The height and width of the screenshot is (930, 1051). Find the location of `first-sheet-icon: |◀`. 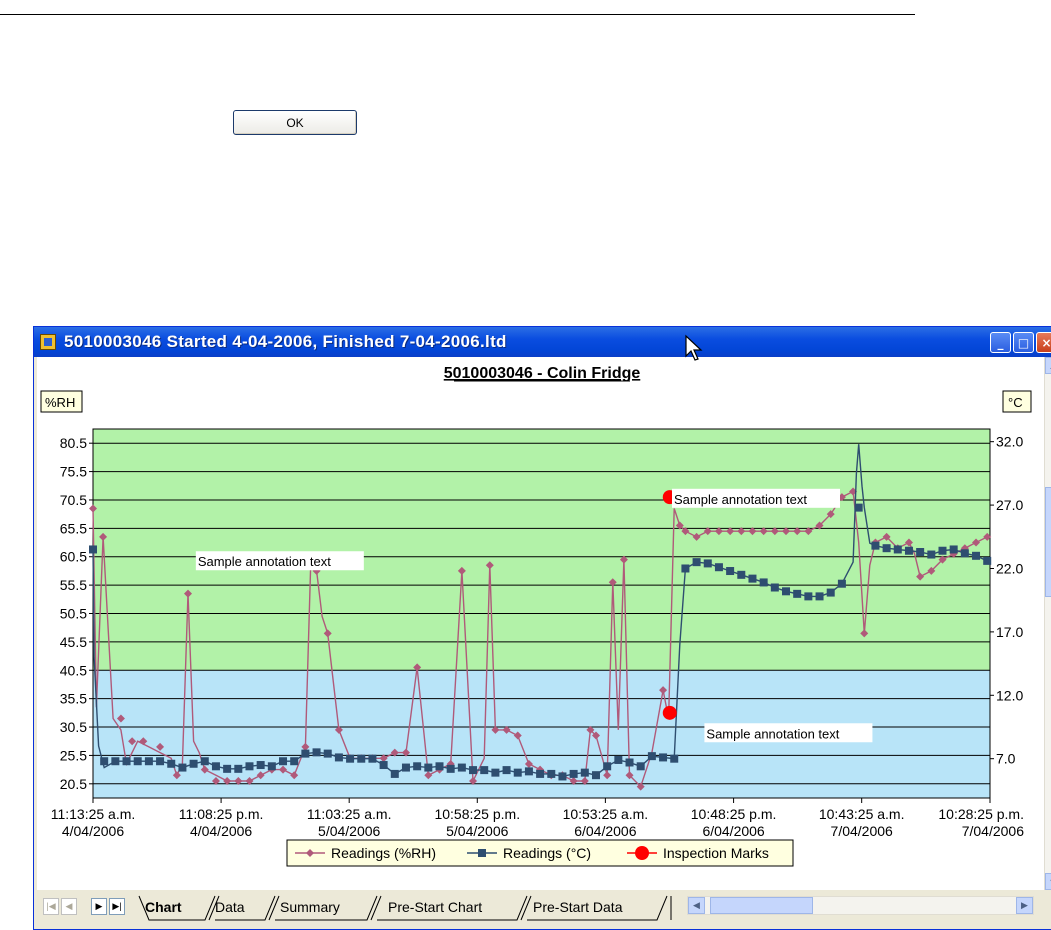

first-sheet-icon: |◀ is located at coordinates (51, 906).